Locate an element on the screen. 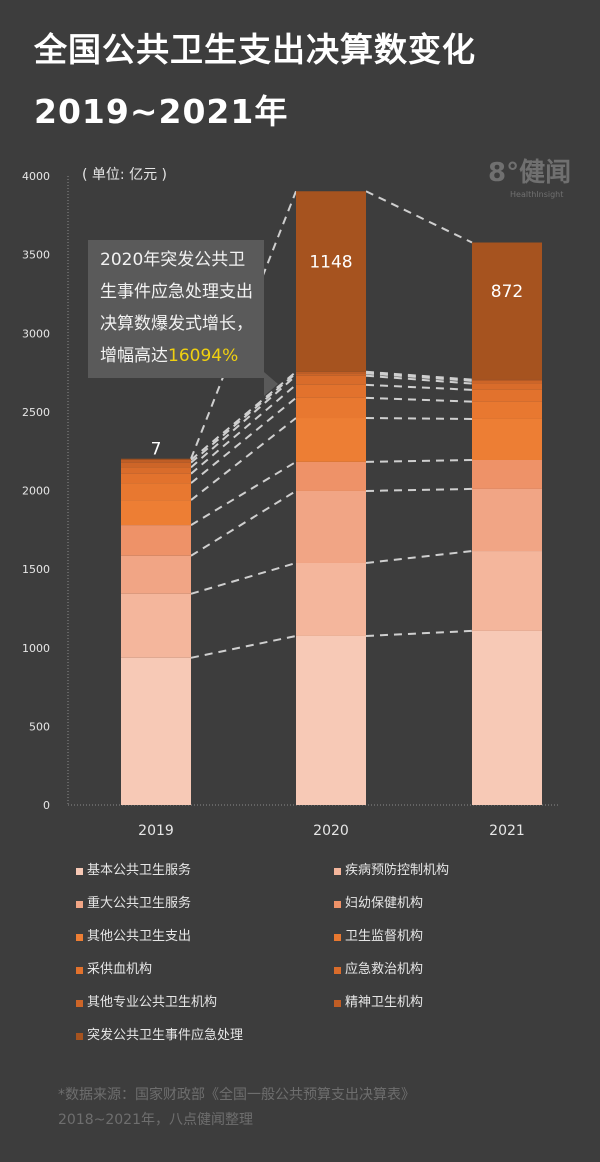 Image resolution: width=600 pixels, height=1162 pixels. legend-label: 疾病预防控制机构 is located at coordinates (397, 870).